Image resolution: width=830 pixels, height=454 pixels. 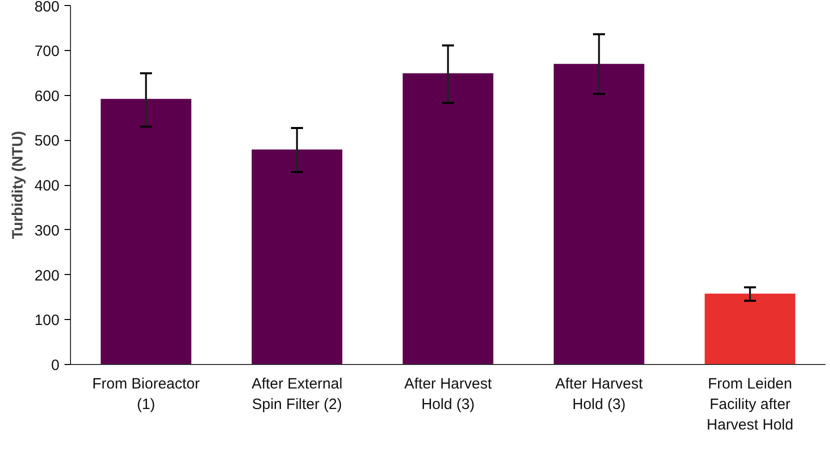 I want to click on y-tick-label: 700, so click(x=47, y=51).